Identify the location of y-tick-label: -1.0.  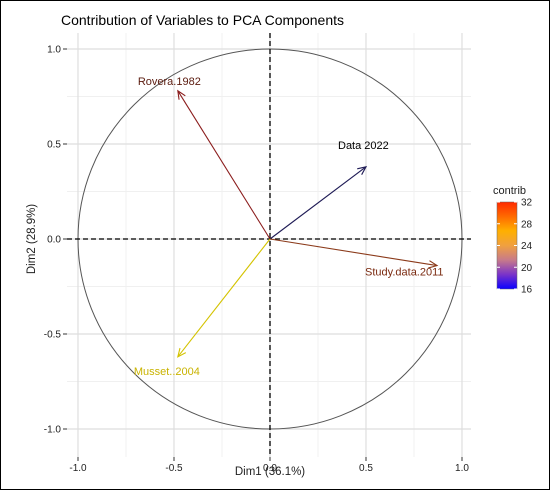
(53, 430).